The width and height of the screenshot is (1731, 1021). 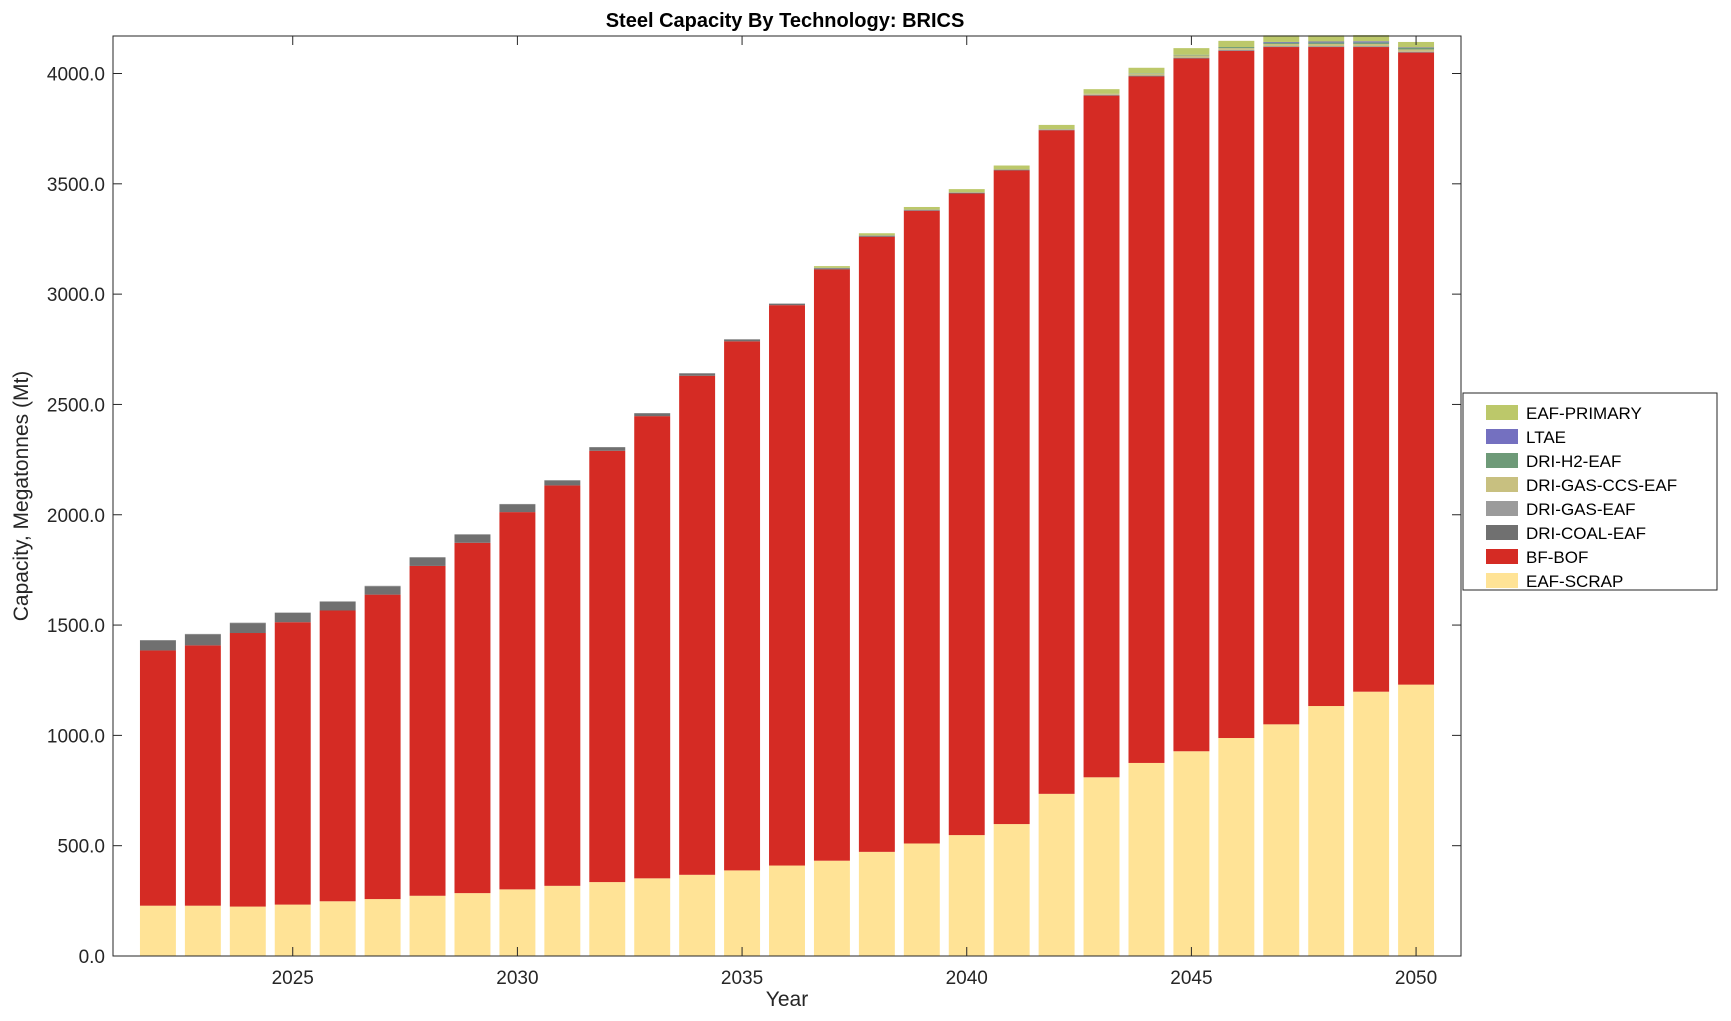 What do you see at coordinates (1573, 461) in the screenshot?
I see `legend-label-dri-h2-eaf: DRI-H2-EAF` at bounding box center [1573, 461].